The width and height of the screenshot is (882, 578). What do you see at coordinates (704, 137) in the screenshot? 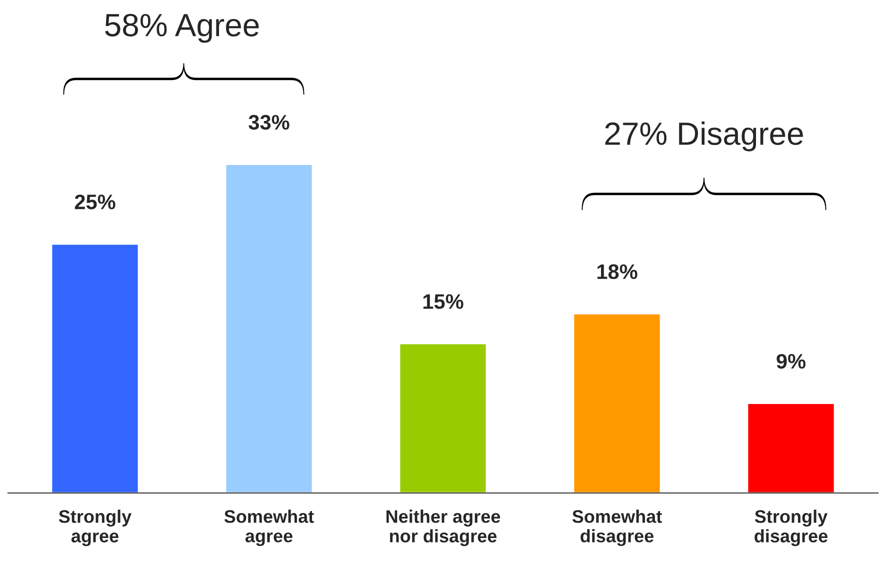
I see `text: 27% Disagree` at bounding box center [704, 137].